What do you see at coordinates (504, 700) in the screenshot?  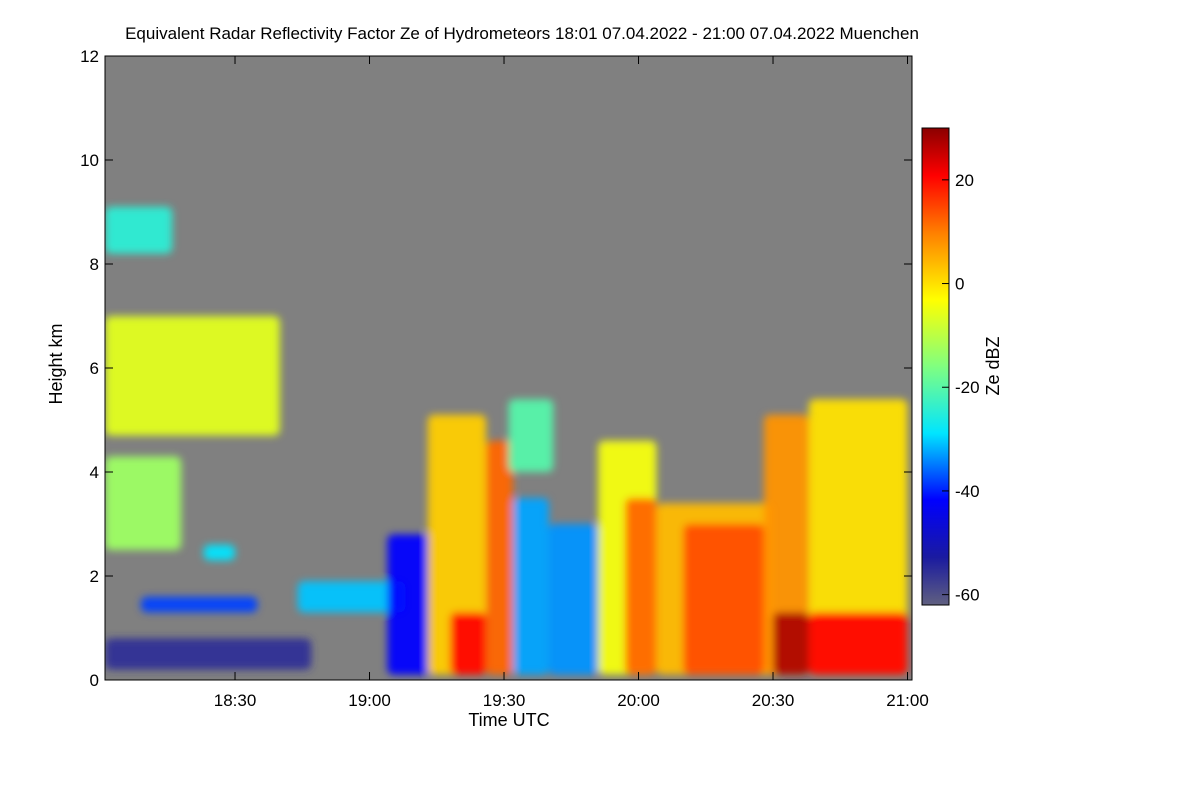 I see `x-tick-label: 19:30` at bounding box center [504, 700].